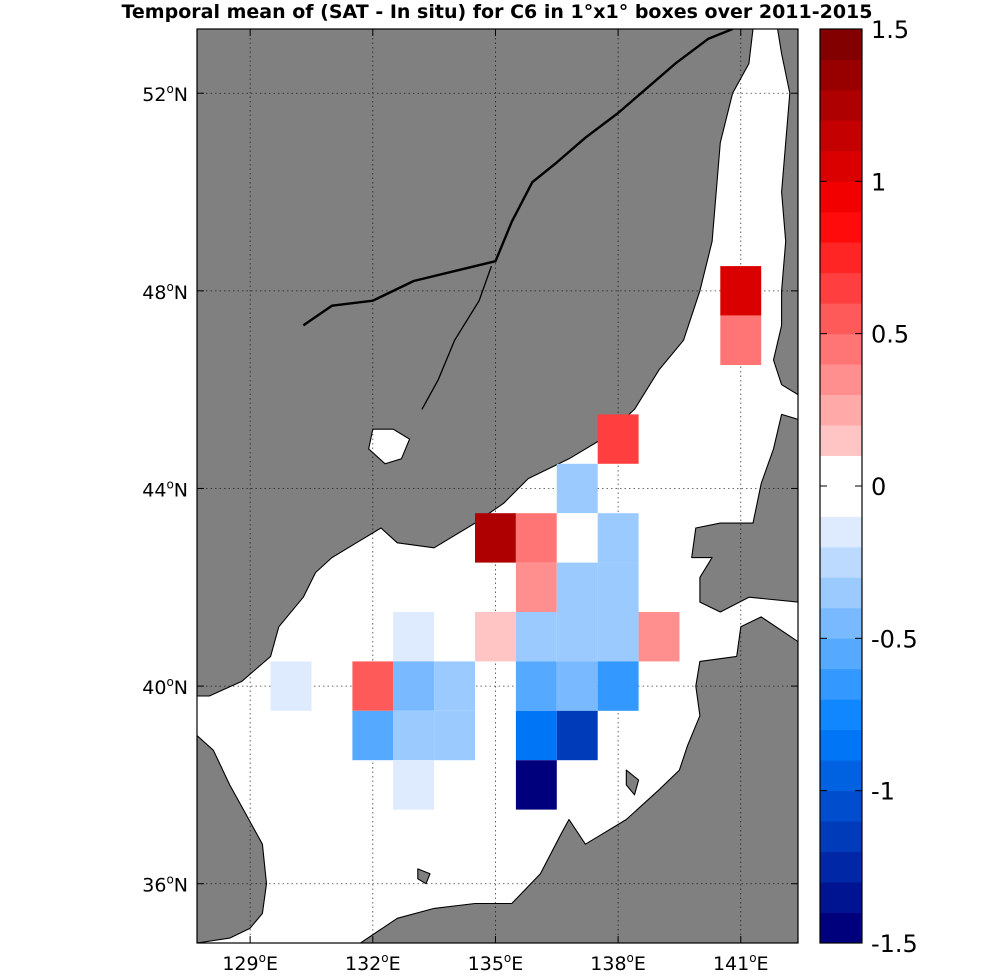 This screenshot has width=994, height=976. What do you see at coordinates (618, 538) in the screenshot?
I see `cell-138E-43N` at bounding box center [618, 538].